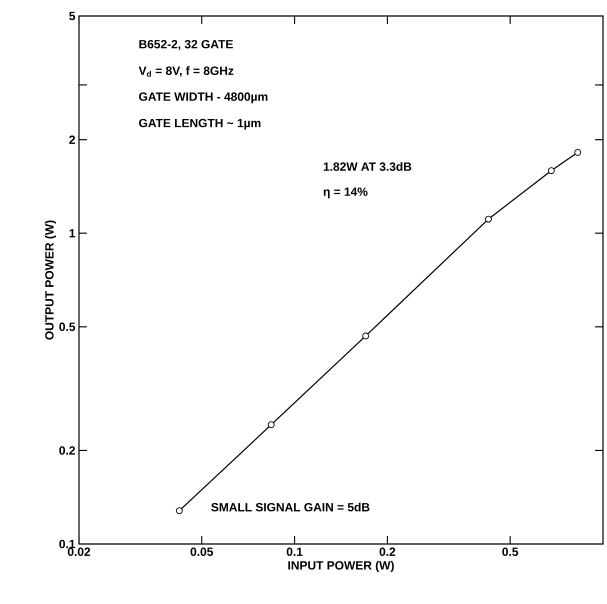 This screenshot has width=607, height=604. Describe the element at coordinates (72, 16) in the screenshot. I see `y-tick-label: 5` at that location.